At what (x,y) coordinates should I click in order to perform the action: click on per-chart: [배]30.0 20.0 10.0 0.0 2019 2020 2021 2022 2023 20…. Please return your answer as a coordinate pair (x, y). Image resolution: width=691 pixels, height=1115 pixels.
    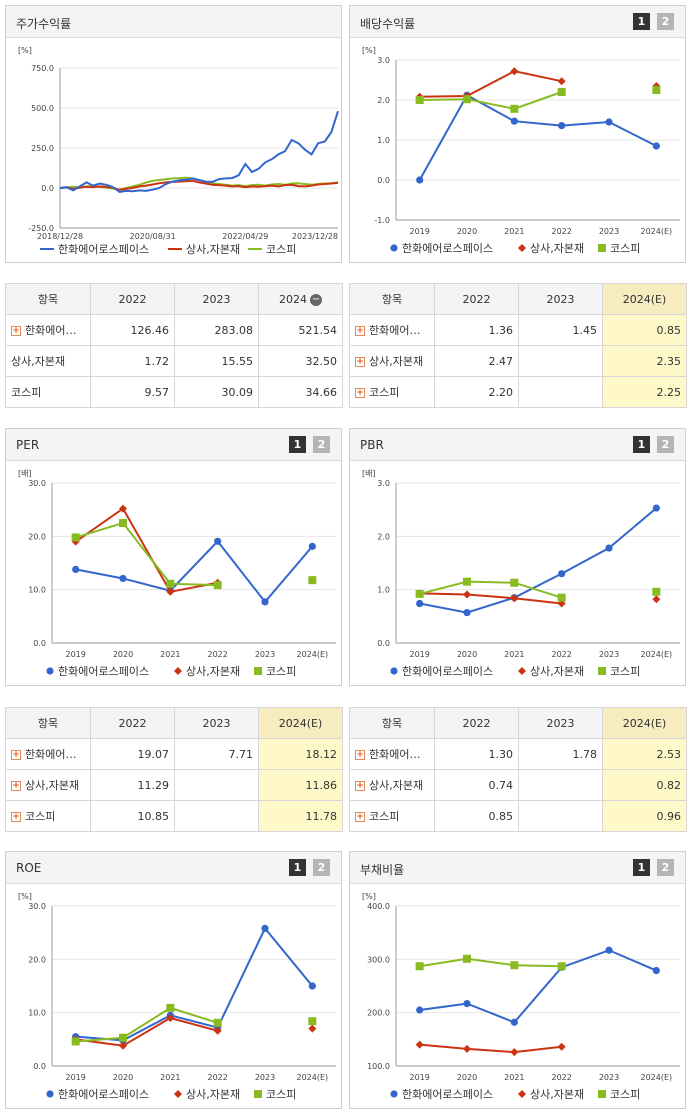
    Looking at the image, I should click on (177, 573).